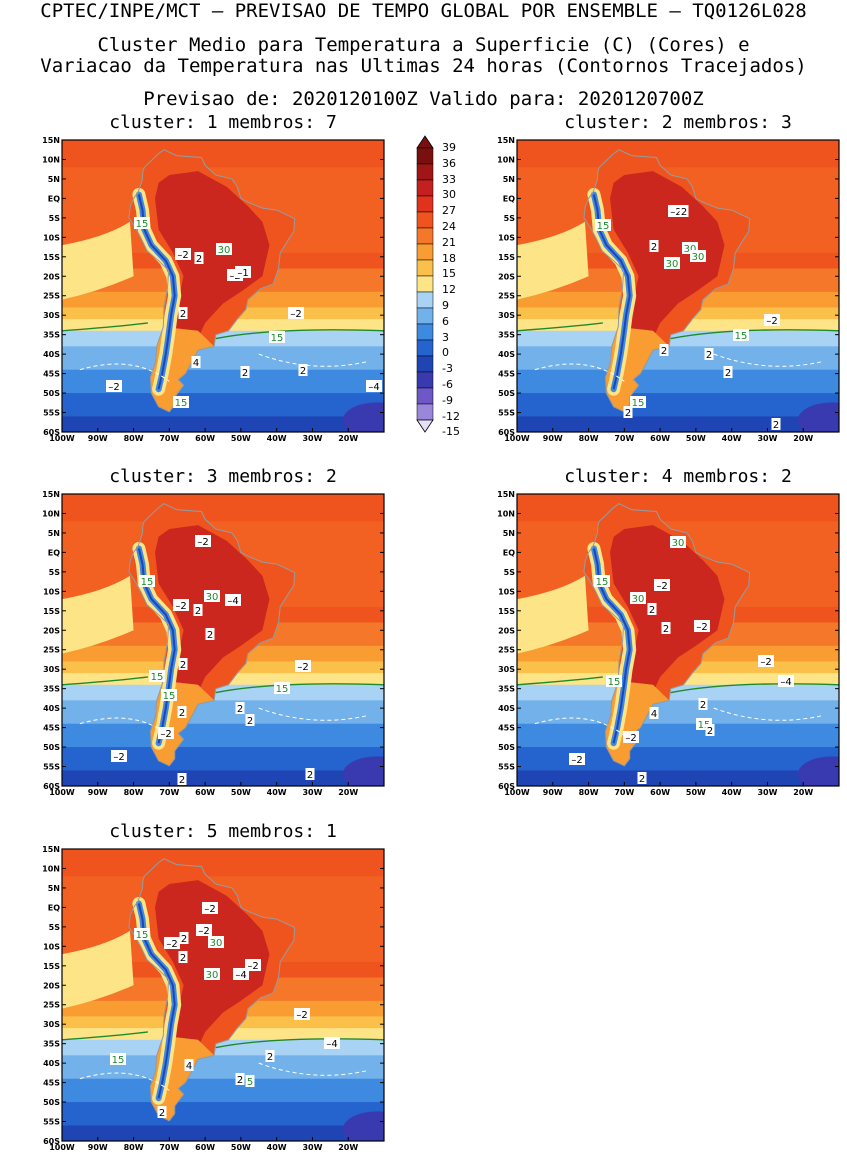  I want to click on lon-label: 80W, so click(134, 438).